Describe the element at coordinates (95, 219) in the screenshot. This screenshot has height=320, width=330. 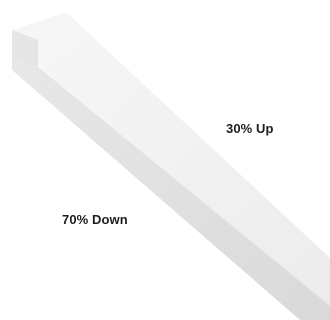
I see `down-light-label: 70% Down` at that location.